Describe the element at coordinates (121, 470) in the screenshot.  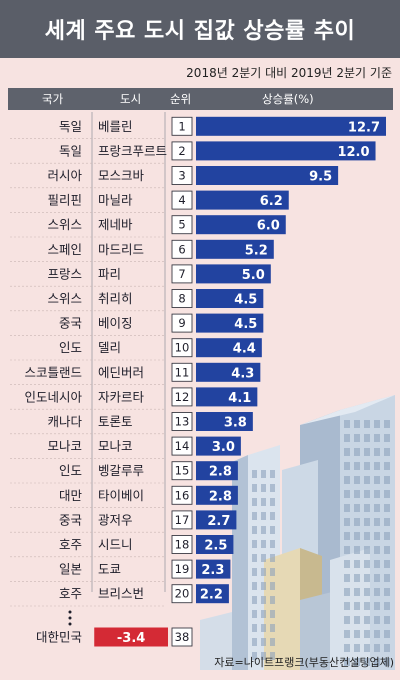
I see `city-label: 벵갈루루` at that location.